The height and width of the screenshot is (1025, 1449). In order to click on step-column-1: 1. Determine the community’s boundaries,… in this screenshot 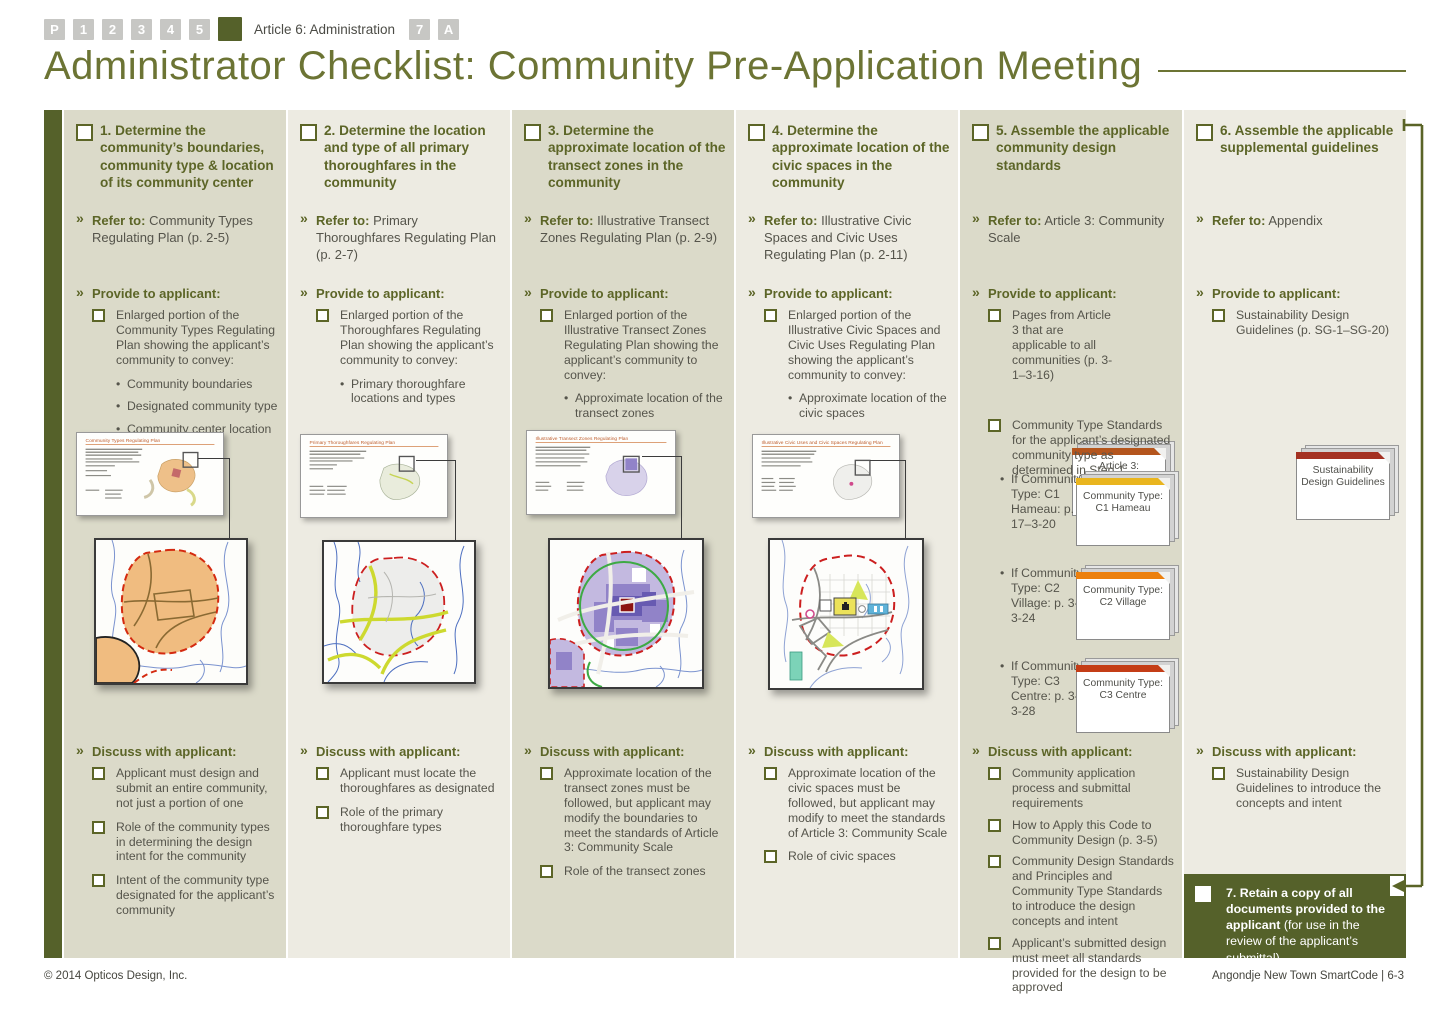, I will do `click(175, 534)`.